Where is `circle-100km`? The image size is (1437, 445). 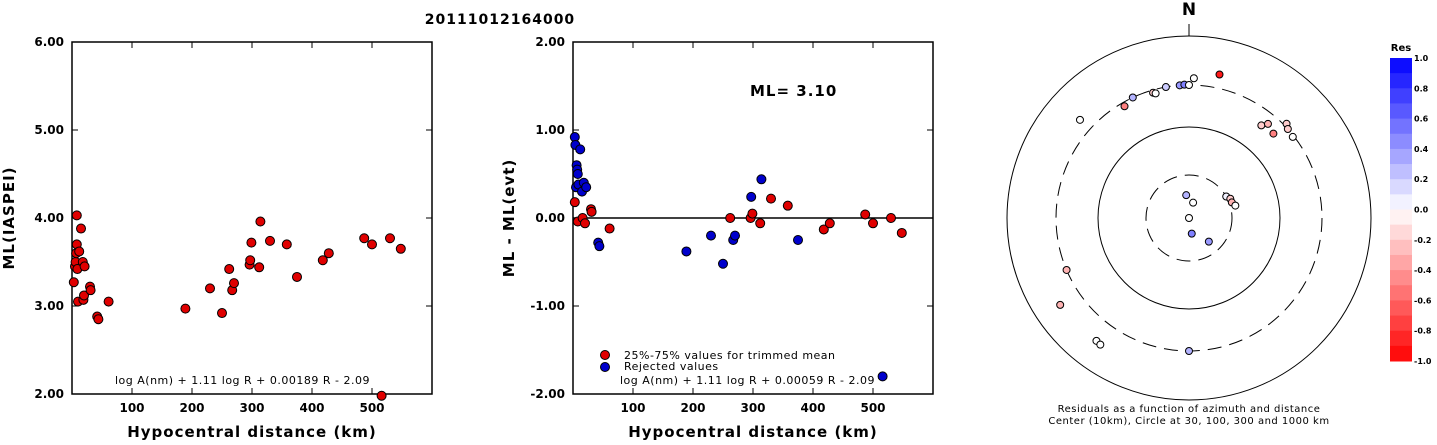
circle-100km is located at coordinates (1189, 218).